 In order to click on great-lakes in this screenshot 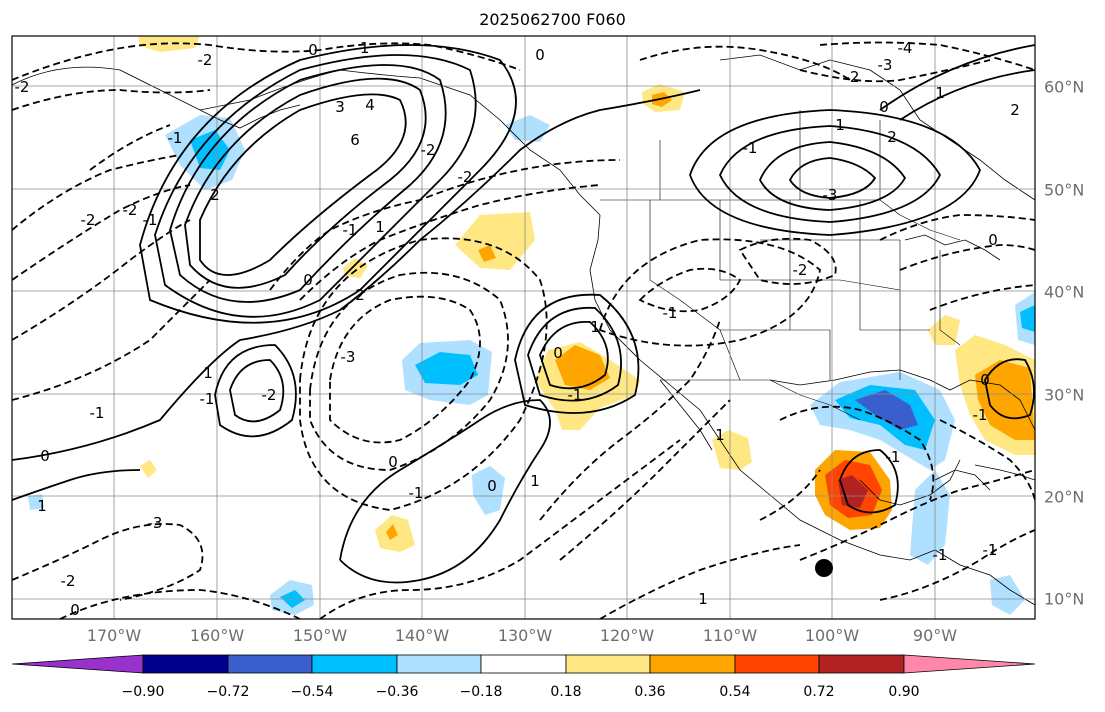, I will do `click(952, 247)`.